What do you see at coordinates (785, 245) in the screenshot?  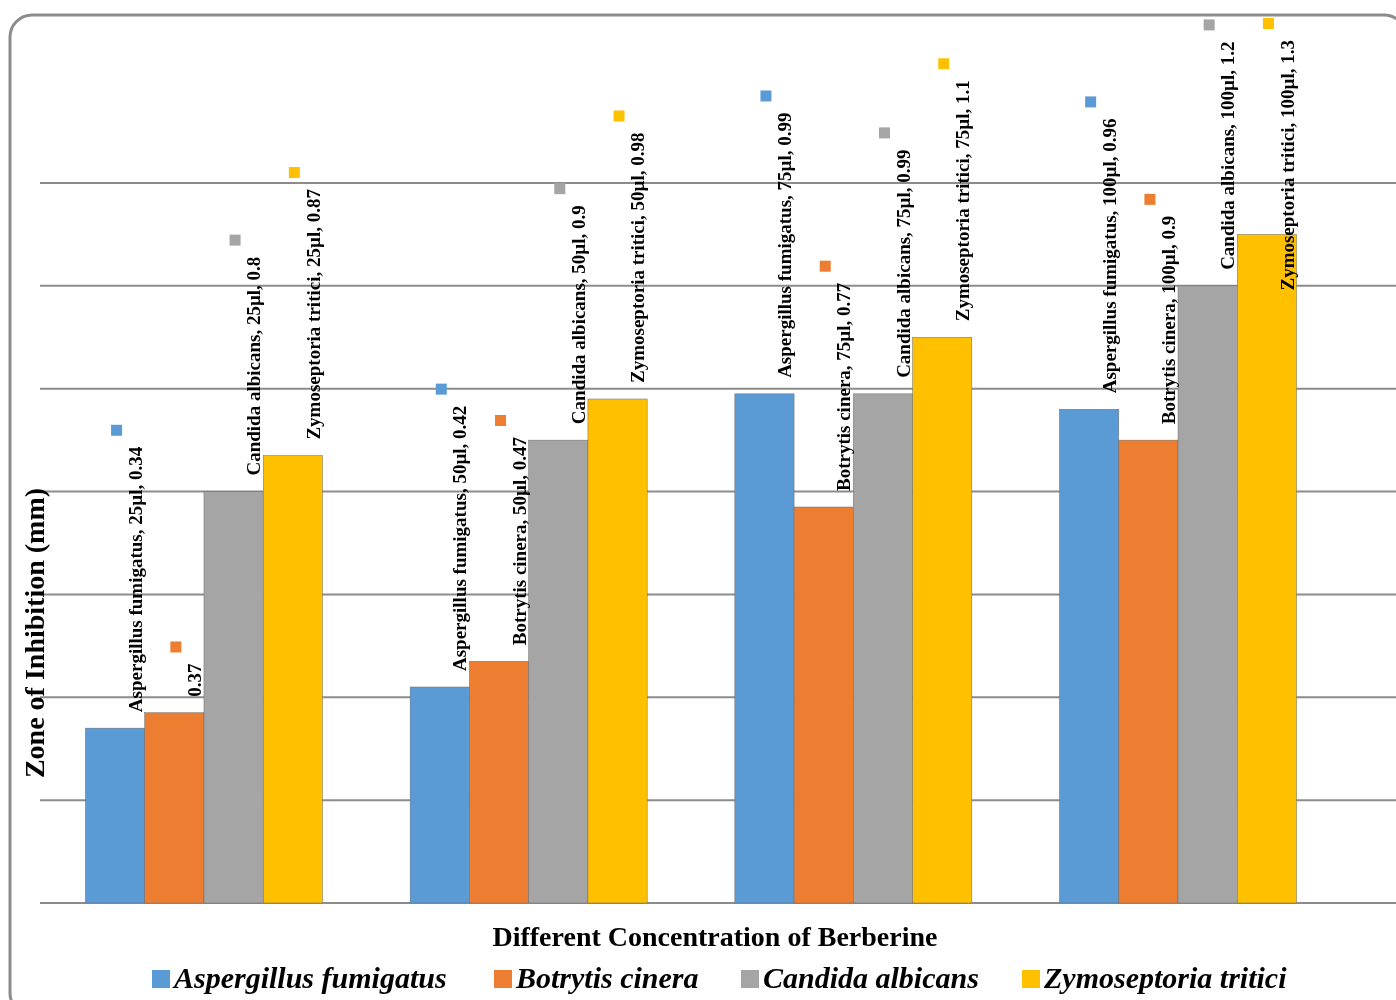 I see `data-label: Aspergillus fumigatus, 75µl, 0.99` at bounding box center [785, 245].